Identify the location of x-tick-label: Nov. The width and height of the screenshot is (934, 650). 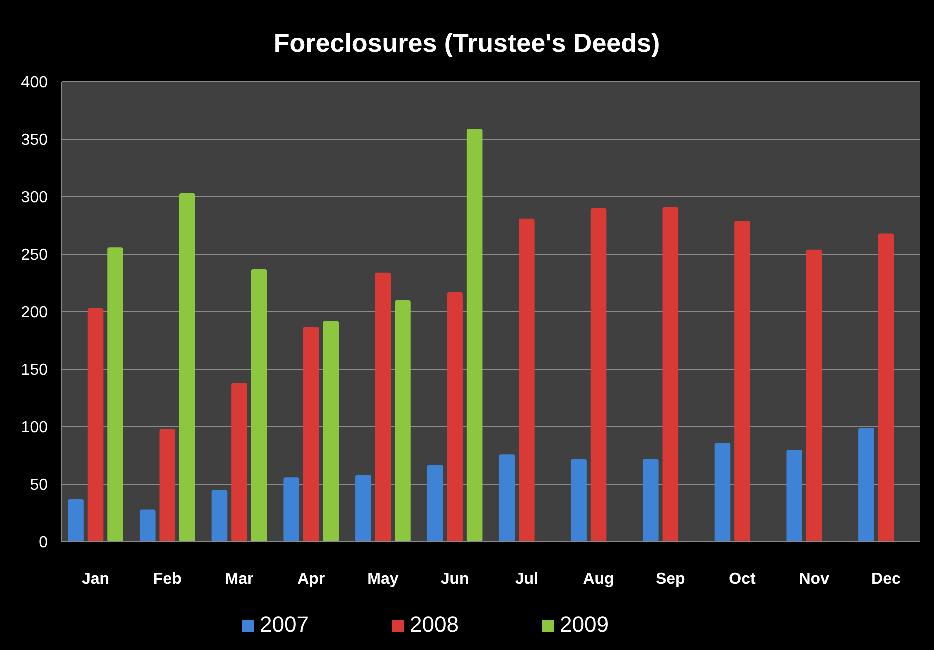
(814, 579).